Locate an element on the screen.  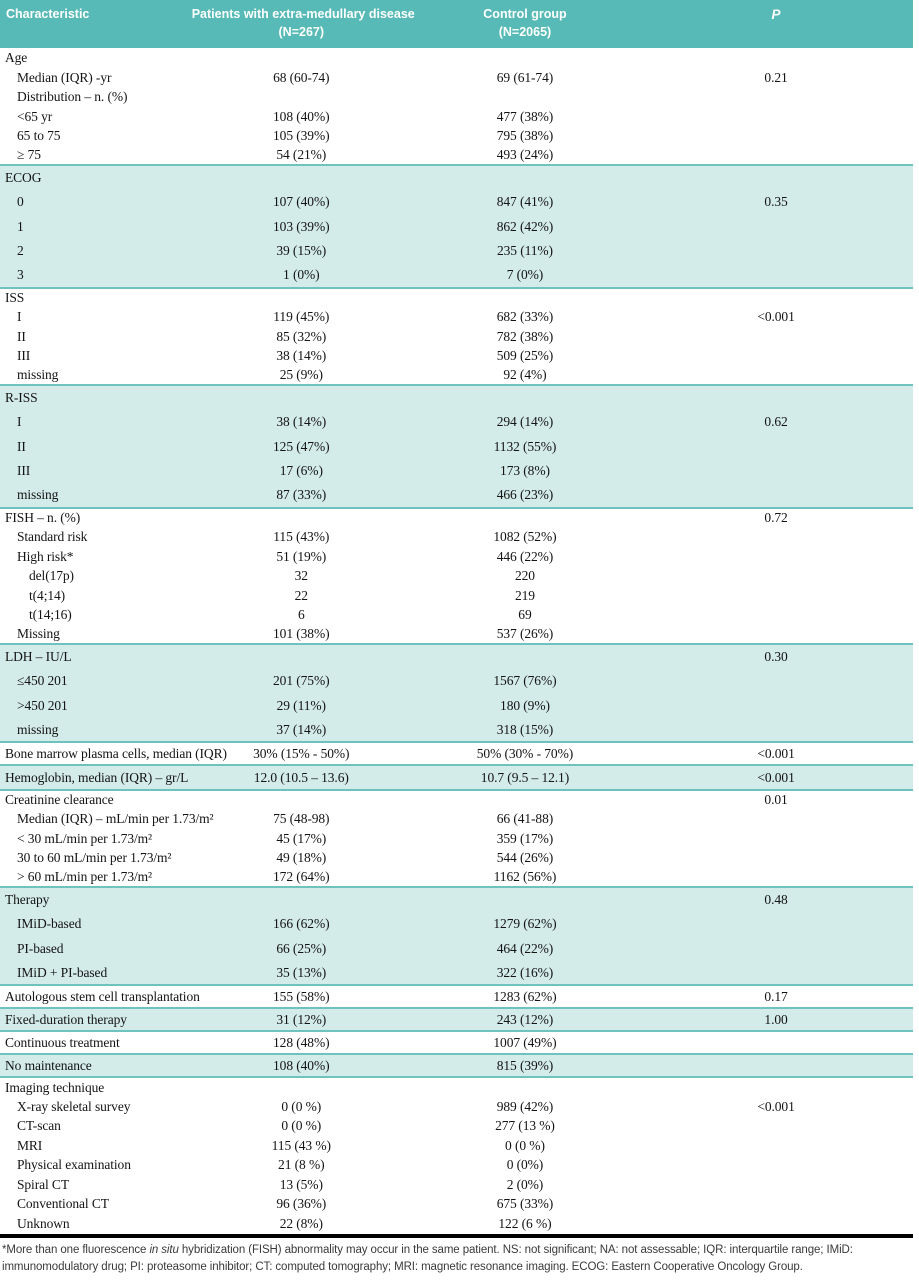
table-row: PI-based 66 (25%) 464 (22%) is located at coordinates (456, 948).